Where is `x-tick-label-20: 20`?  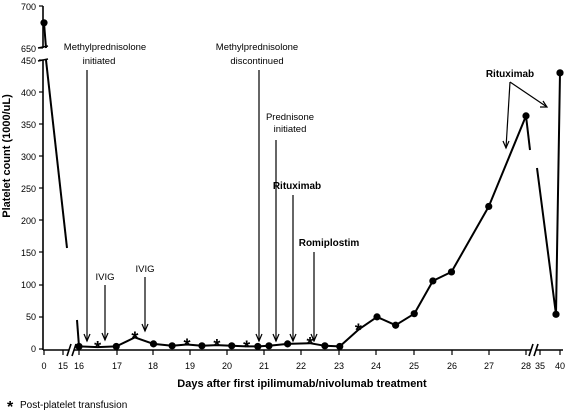
x-tick-label-20: 20 is located at coordinates (227, 366).